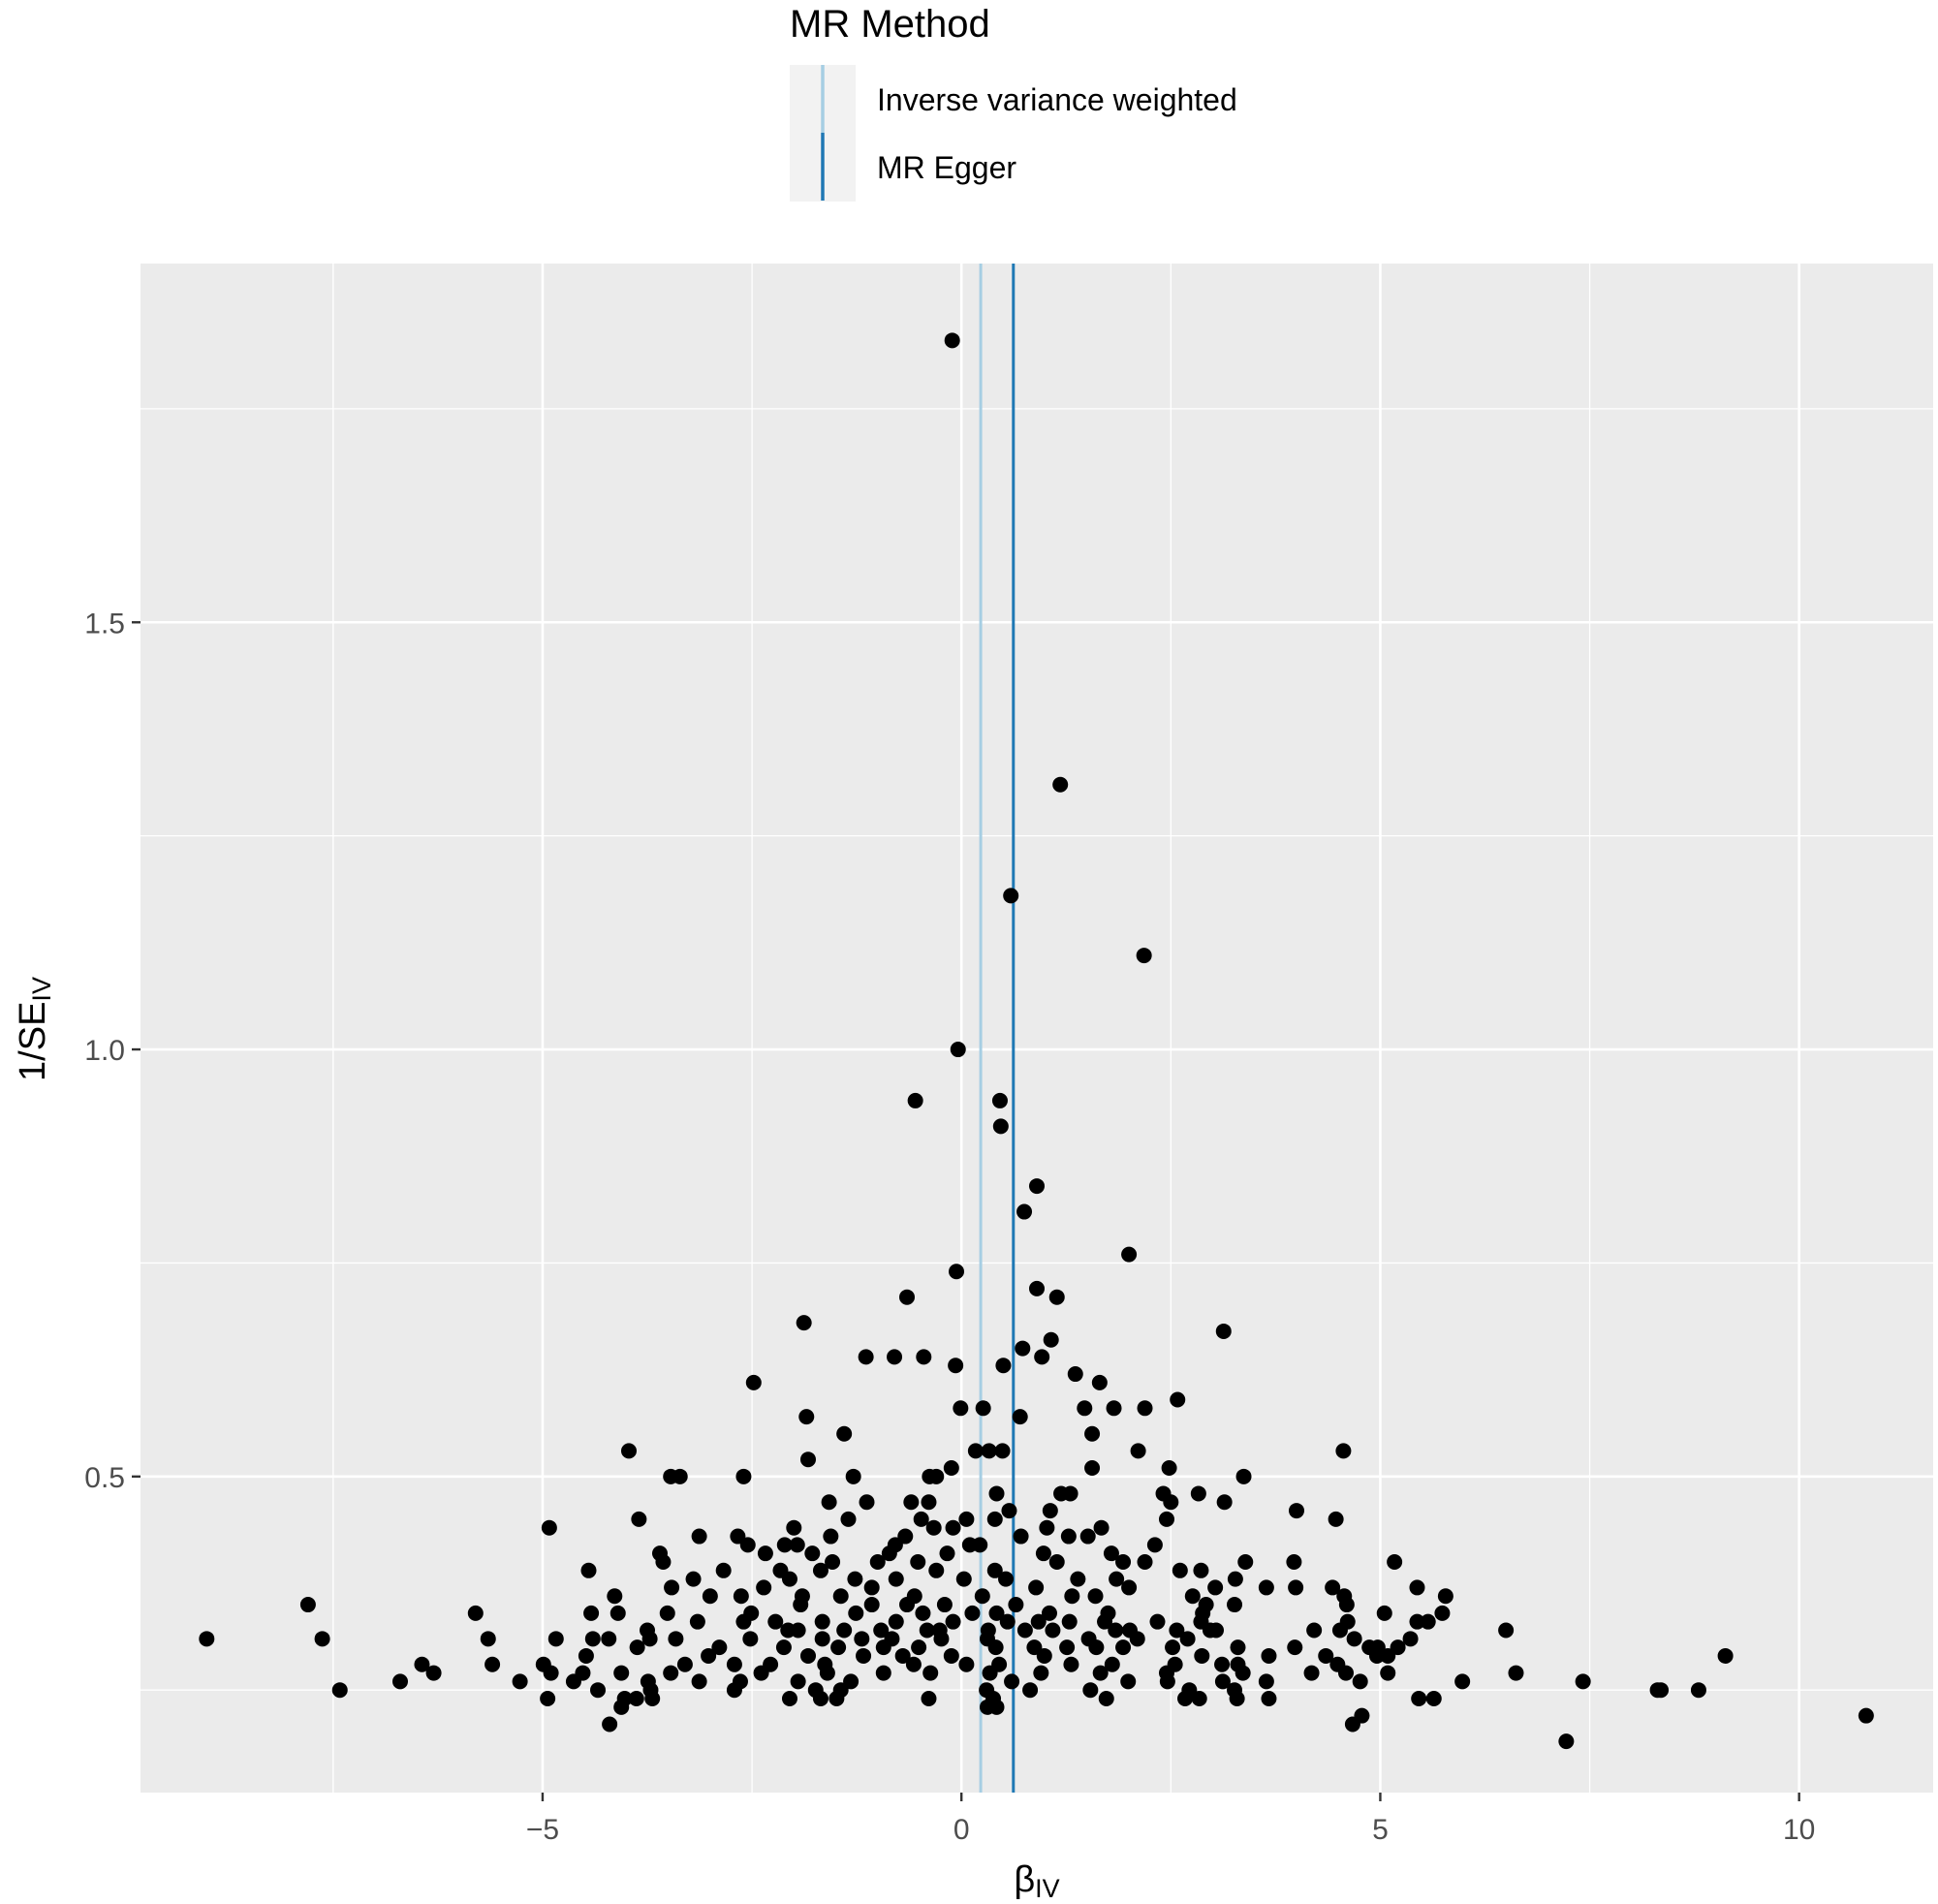  I want to click on x-axis-title-sub: IV, so click(1048, 1889).